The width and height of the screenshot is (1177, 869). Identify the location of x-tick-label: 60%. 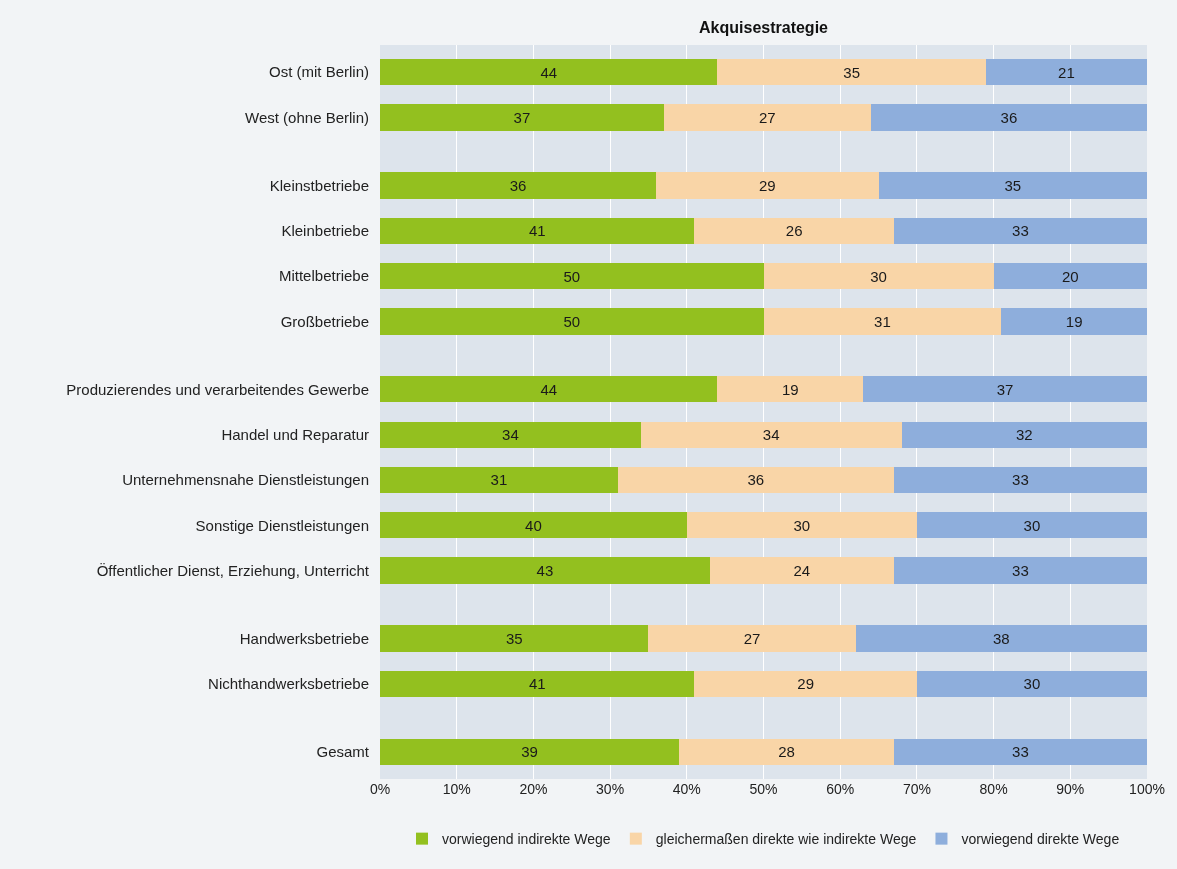
(840, 789).